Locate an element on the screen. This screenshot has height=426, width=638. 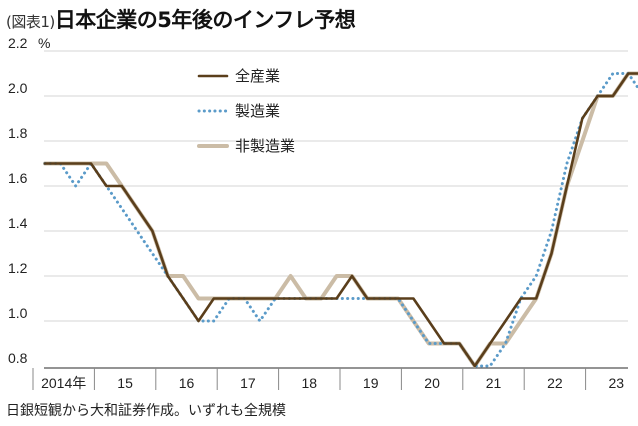
x-tick-label: 20 is located at coordinates (432, 383).